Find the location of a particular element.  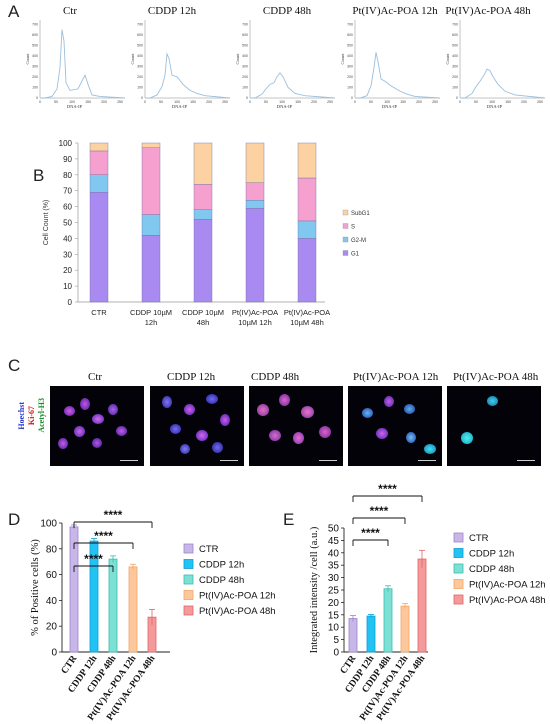

legend-label: CDDP 48h is located at coordinates (221, 580).